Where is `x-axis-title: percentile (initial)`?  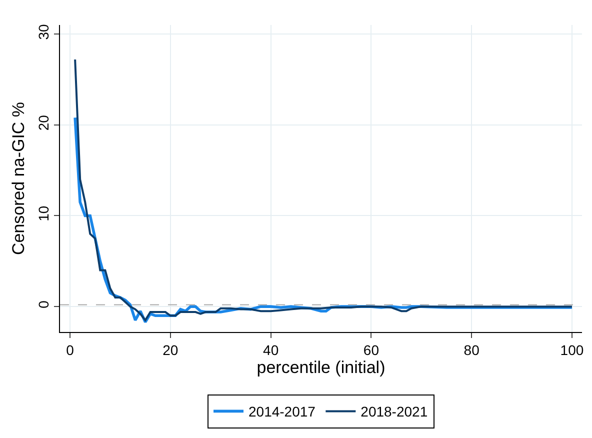 x-axis-title: percentile (initial) is located at coordinates (321, 368).